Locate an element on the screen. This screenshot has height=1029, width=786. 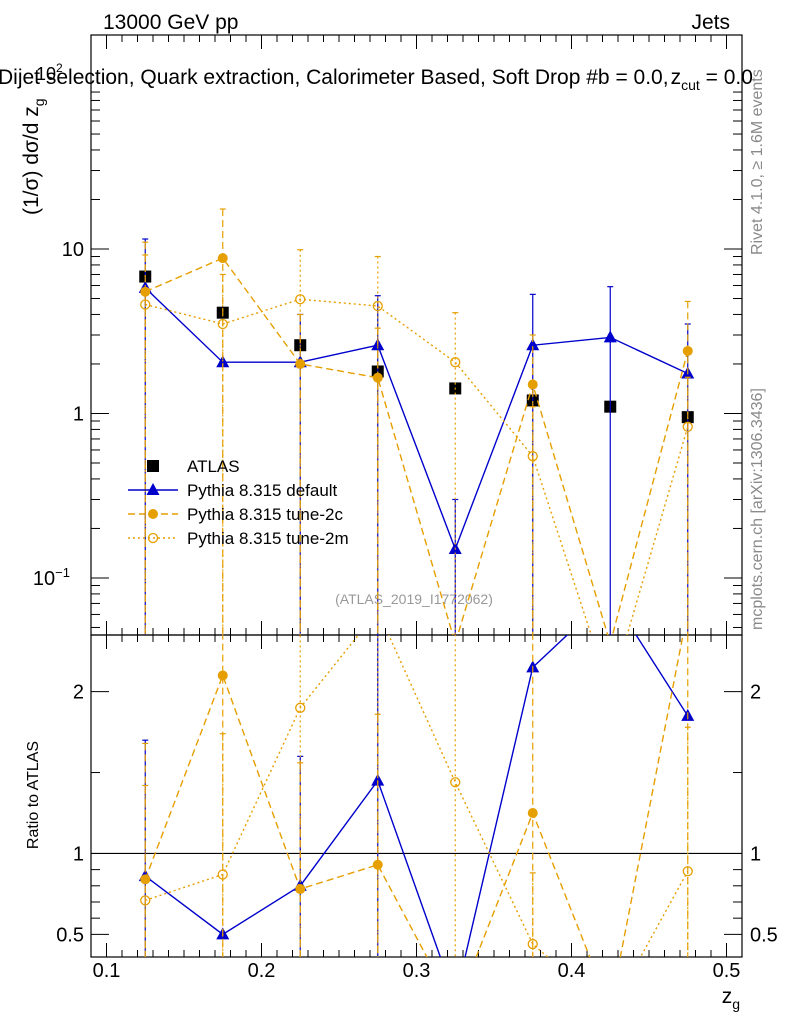
legend-marker-tune2c is located at coordinates (153, 514).